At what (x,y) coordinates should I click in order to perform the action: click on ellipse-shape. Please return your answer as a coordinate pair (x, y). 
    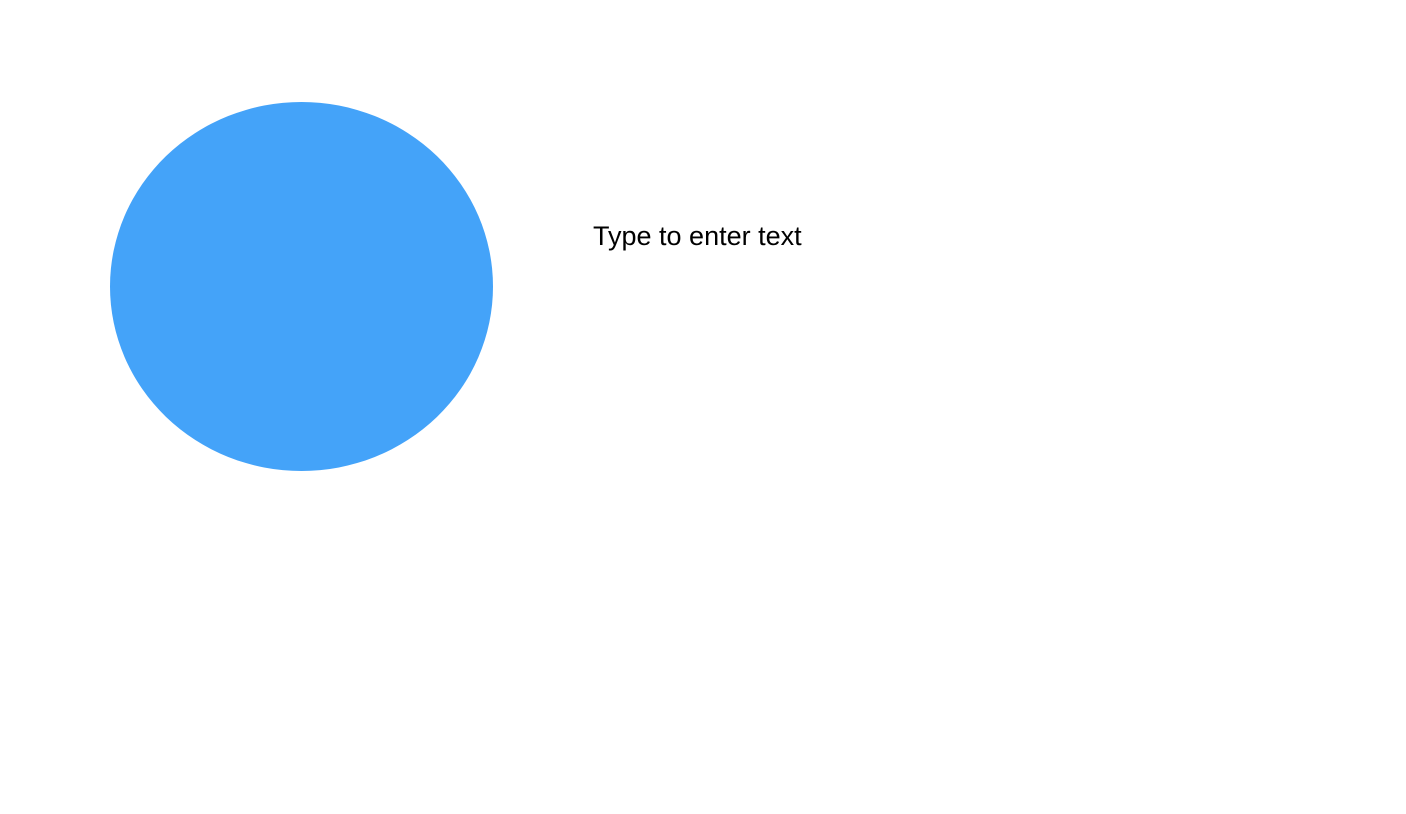
    Looking at the image, I should click on (301, 286).